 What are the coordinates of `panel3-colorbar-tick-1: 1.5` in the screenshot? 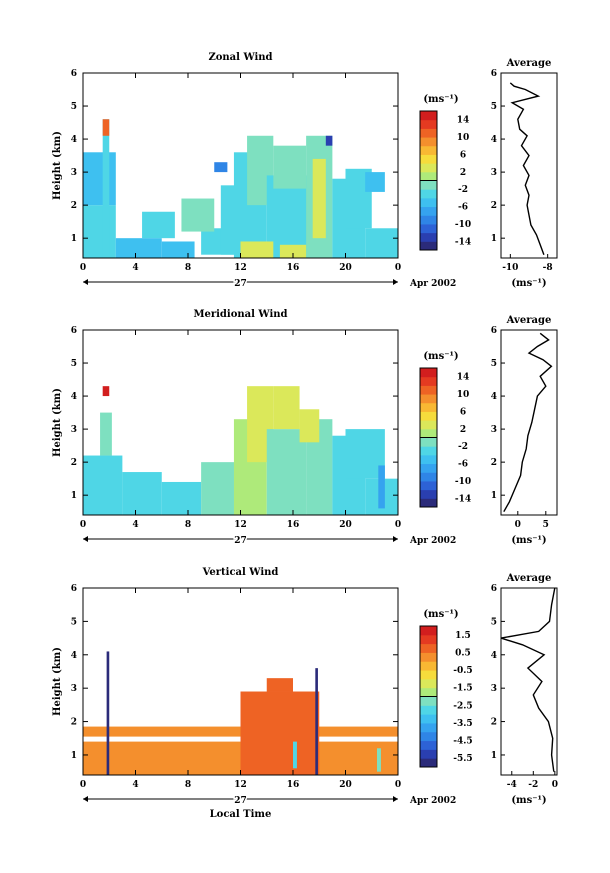 It's located at (463, 636).